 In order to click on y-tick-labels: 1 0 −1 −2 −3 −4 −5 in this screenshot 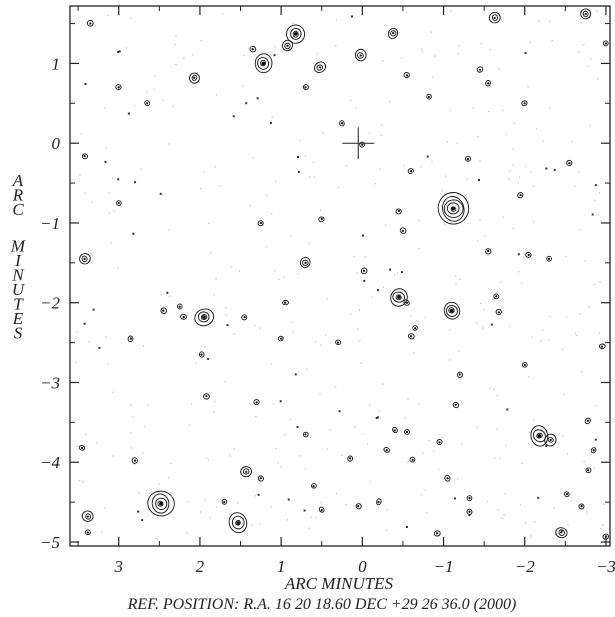, I will do `click(50, 303)`.